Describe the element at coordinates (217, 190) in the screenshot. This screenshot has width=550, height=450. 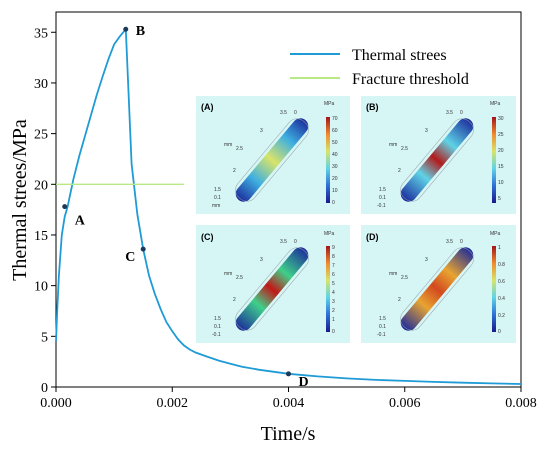
I see `inset-a-tick-6: 1.5` at that location.